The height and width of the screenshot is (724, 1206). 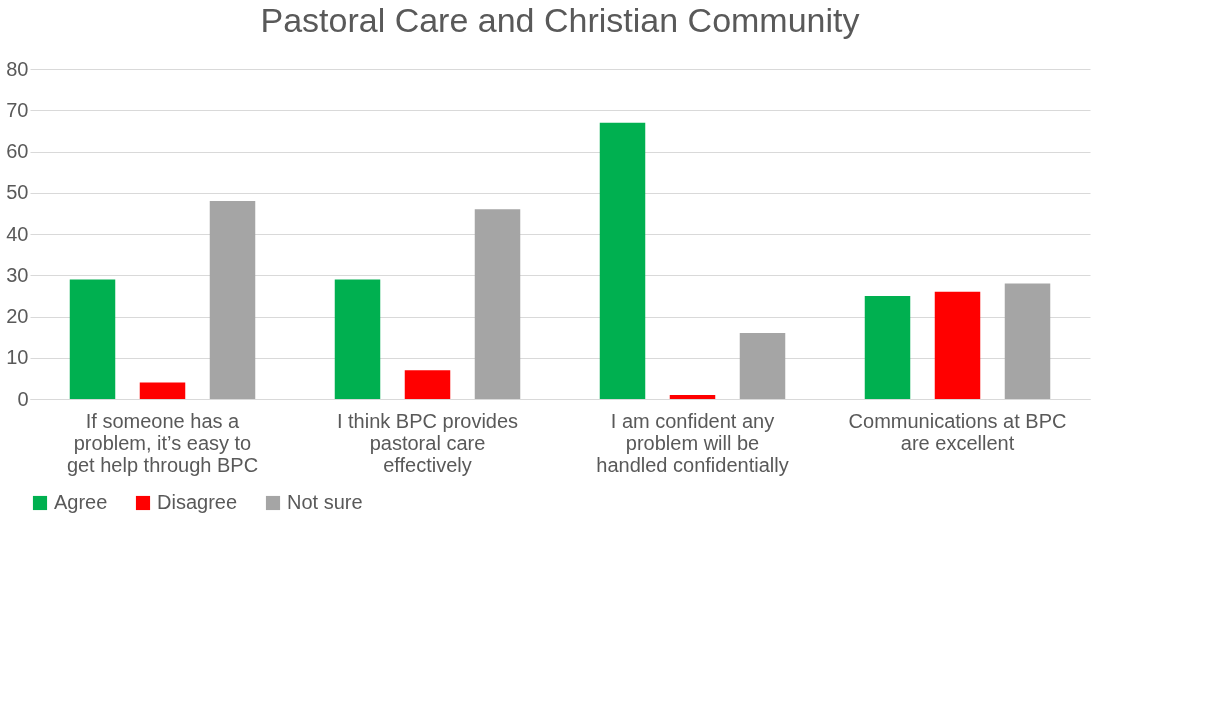 What do you see at coordinates (17, 109) in the screenshot?
I see `y-tick-label: 70` at bounding box center [17, 109].